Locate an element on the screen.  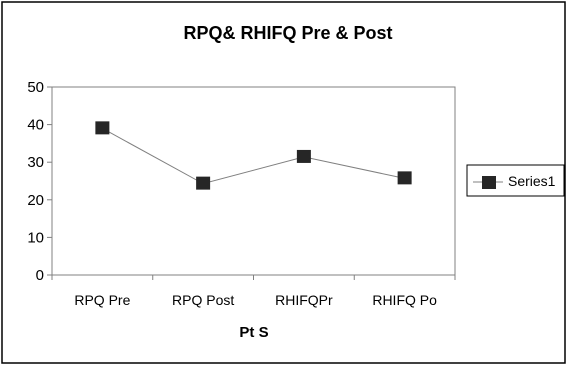
x-tick-label: RPQ Pre is located at coordinates (102, 300).